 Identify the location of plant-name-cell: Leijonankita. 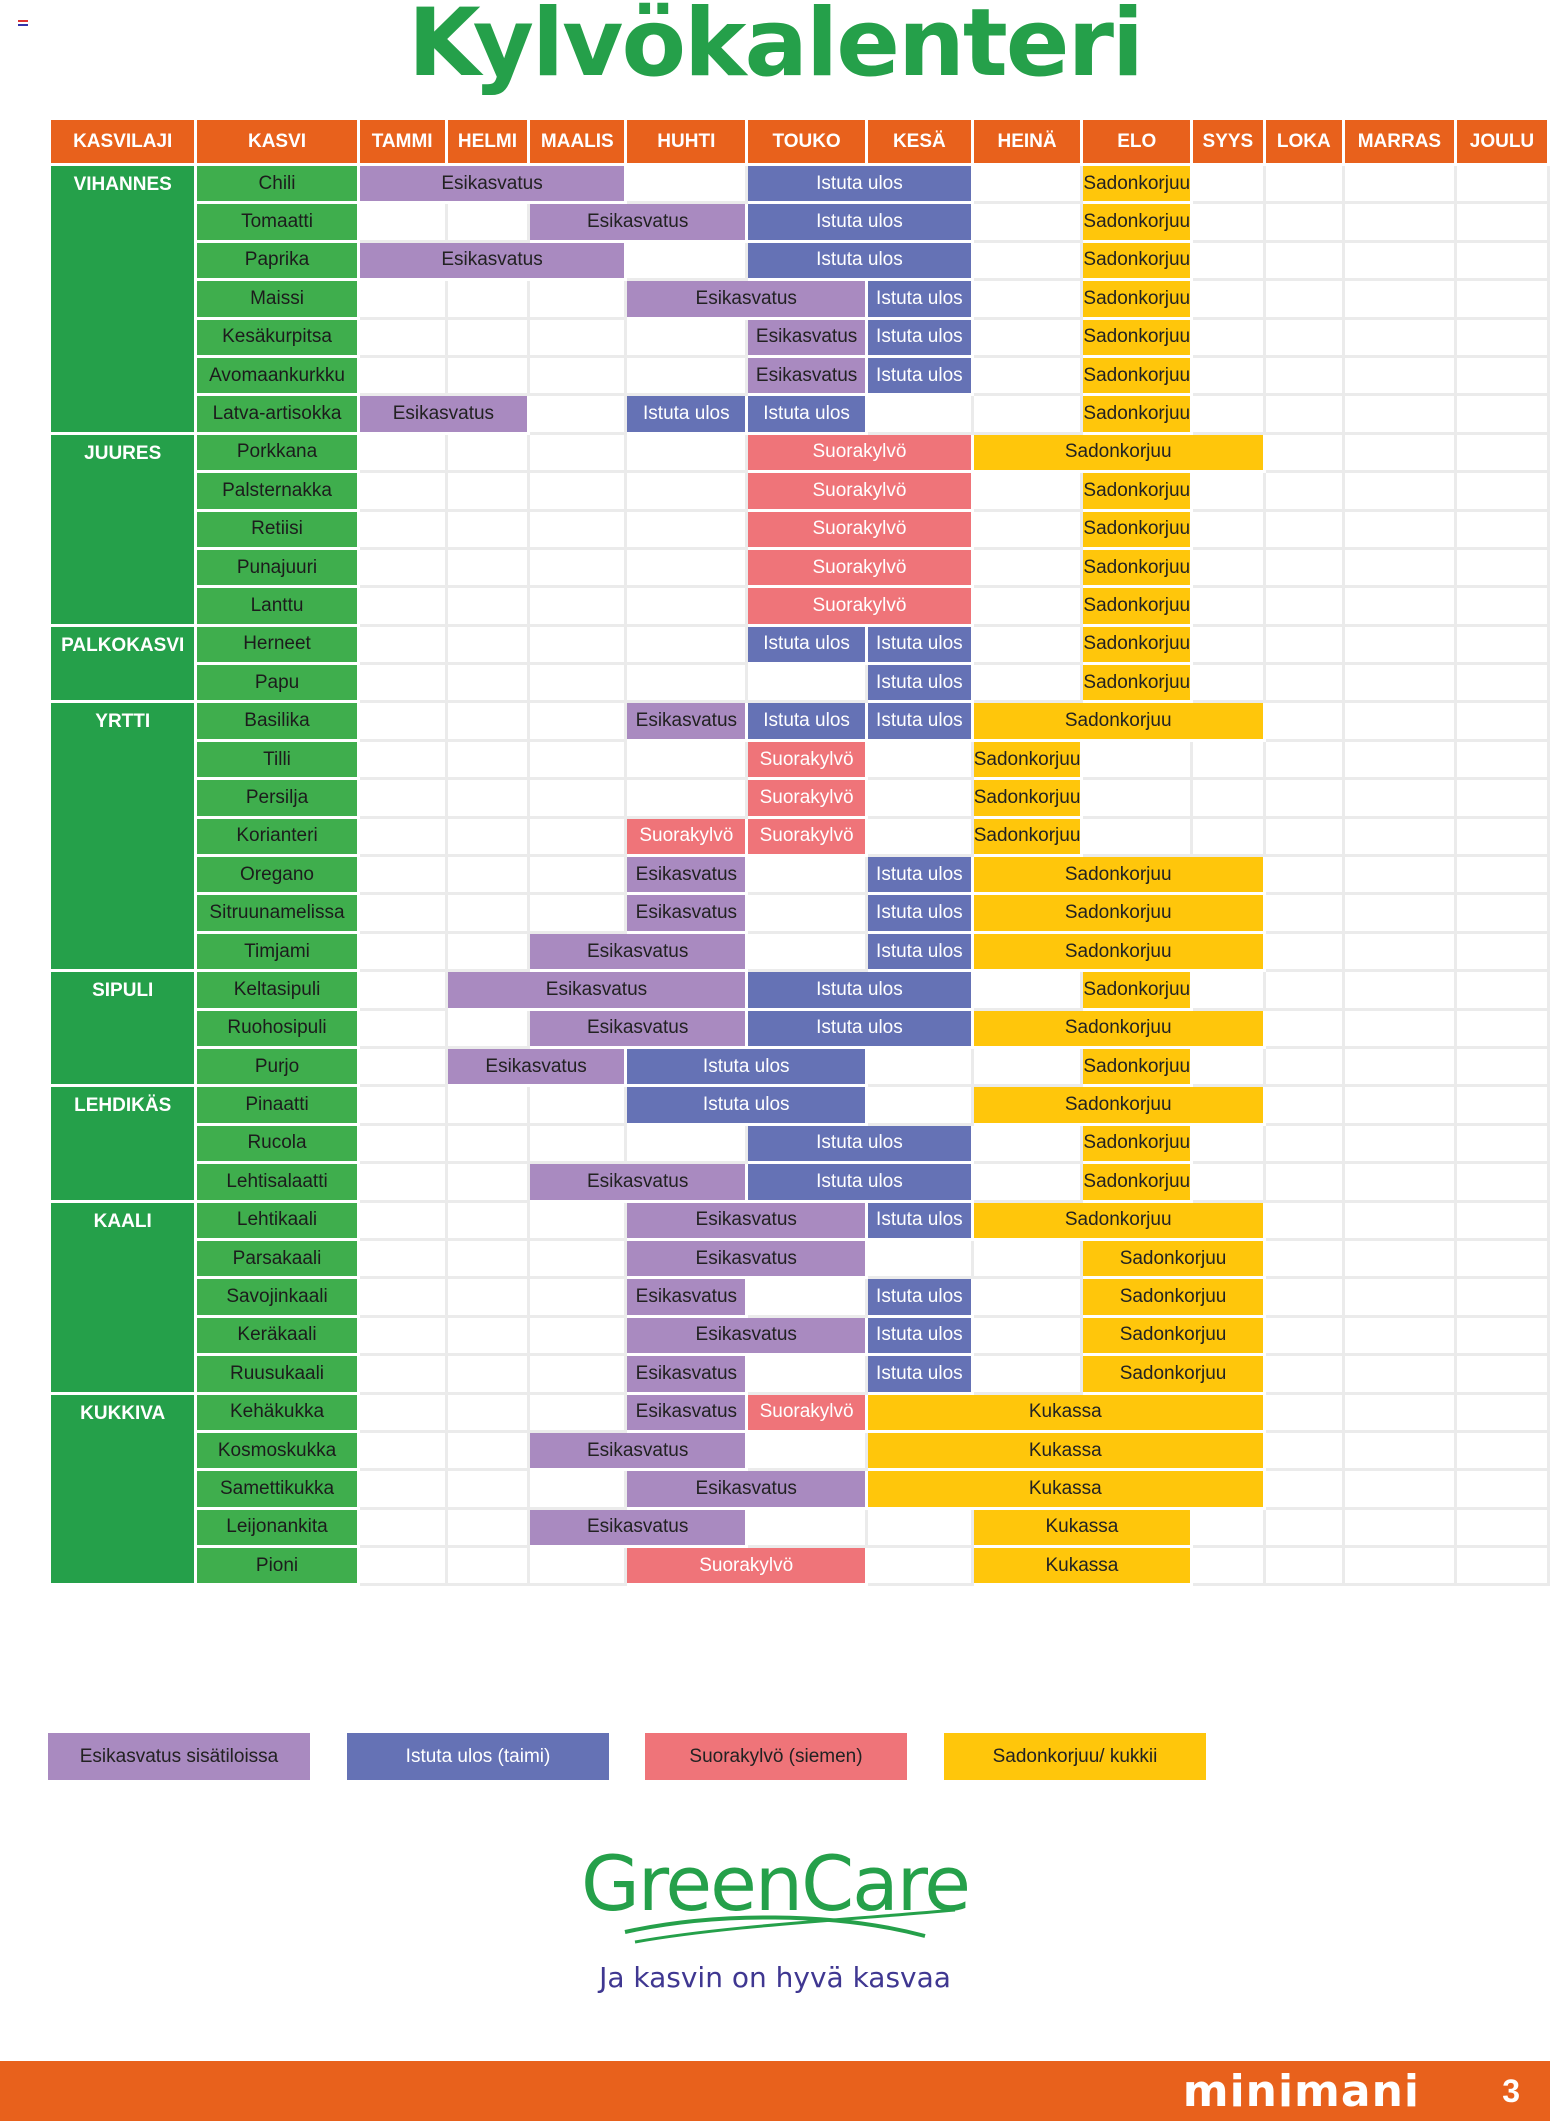
(277, 1527).